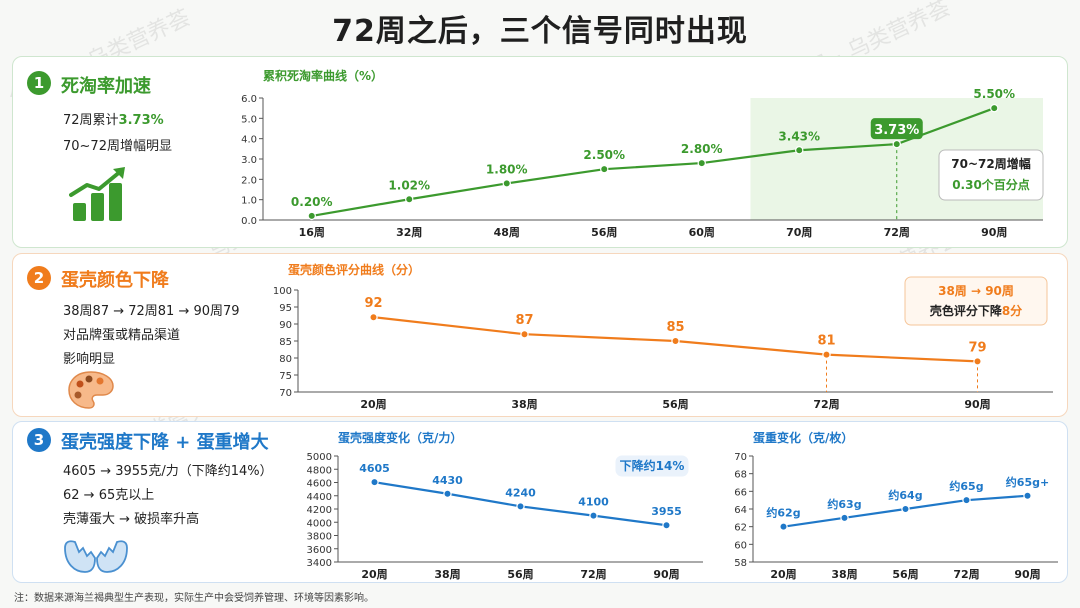 This screenshot has width=1080, height=608. I want to click on section-line: 38周87 → 72周81 → 90周79, so click(151, 311).